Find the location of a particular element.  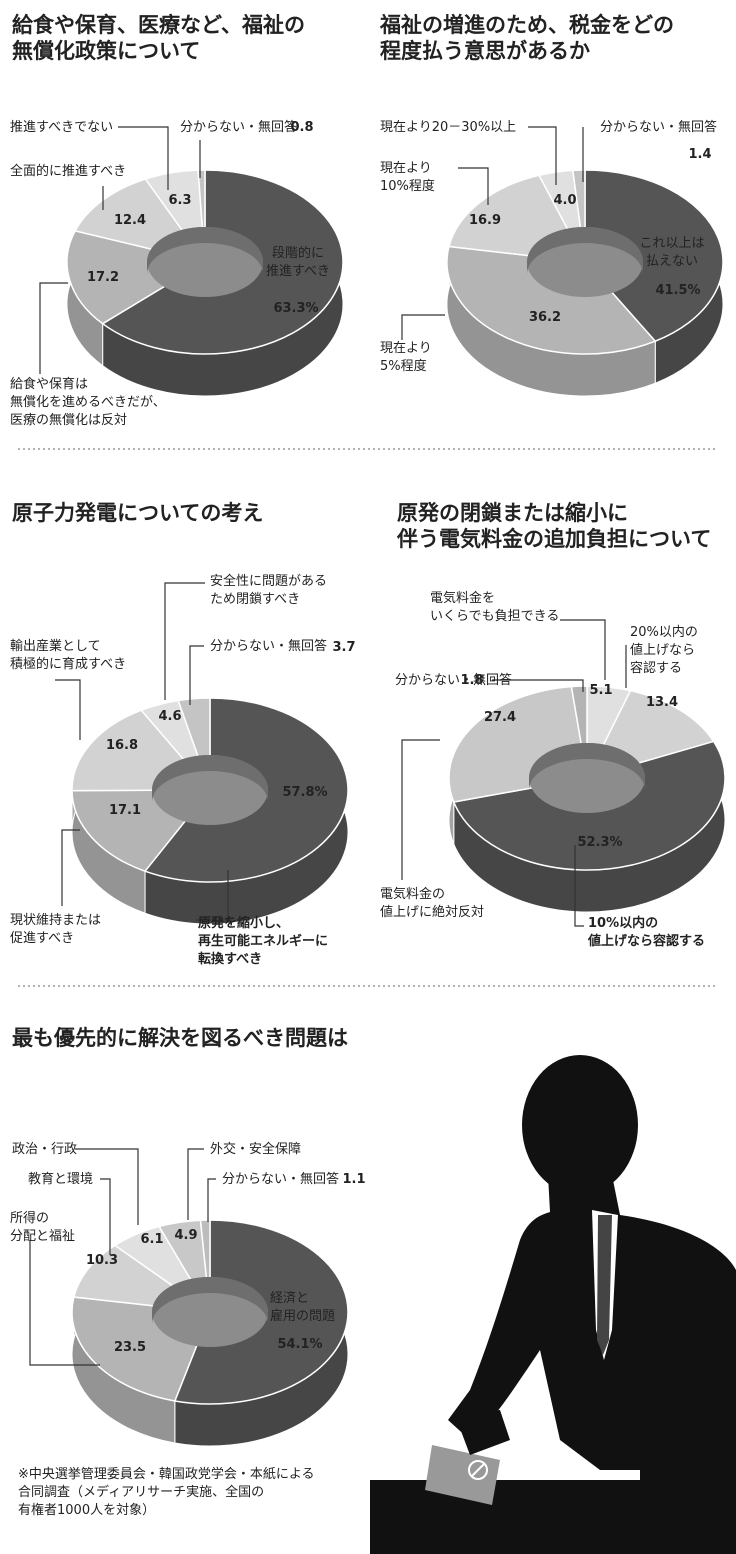

value-label: 4.9 is located at coordinates (185, 1235).